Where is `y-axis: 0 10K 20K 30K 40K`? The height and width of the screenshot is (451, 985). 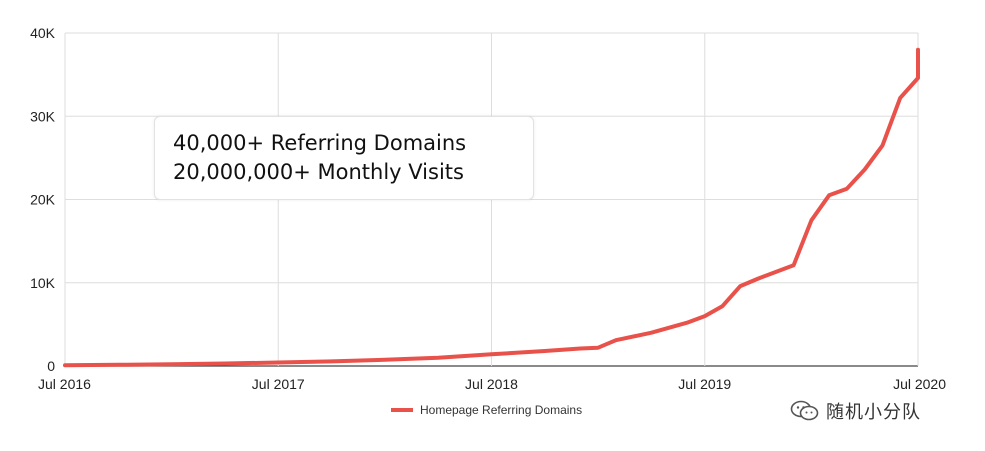
y-axis: 0 10K 20K 30K 40K is located at coordinates (43, 199).